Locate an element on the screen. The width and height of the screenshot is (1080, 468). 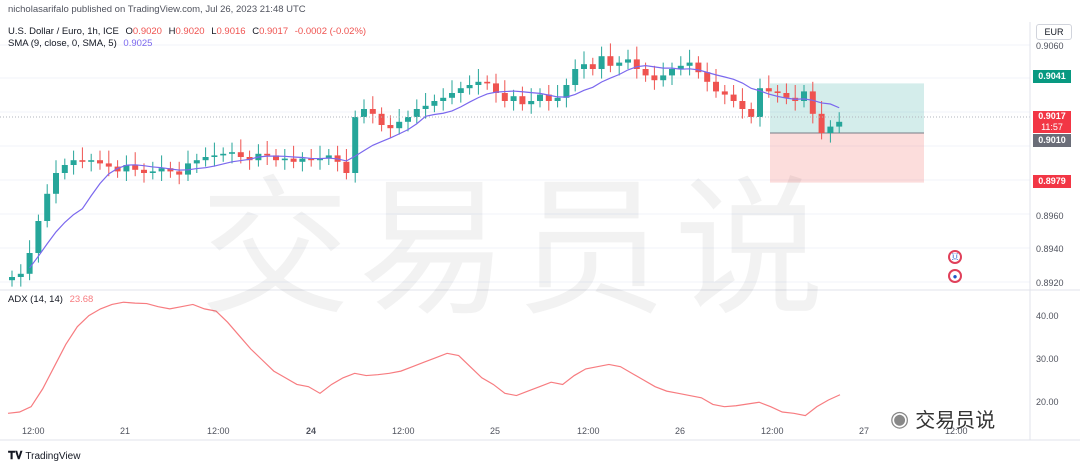
sma-value: 0.9025 is located at coordinates (138, 43).